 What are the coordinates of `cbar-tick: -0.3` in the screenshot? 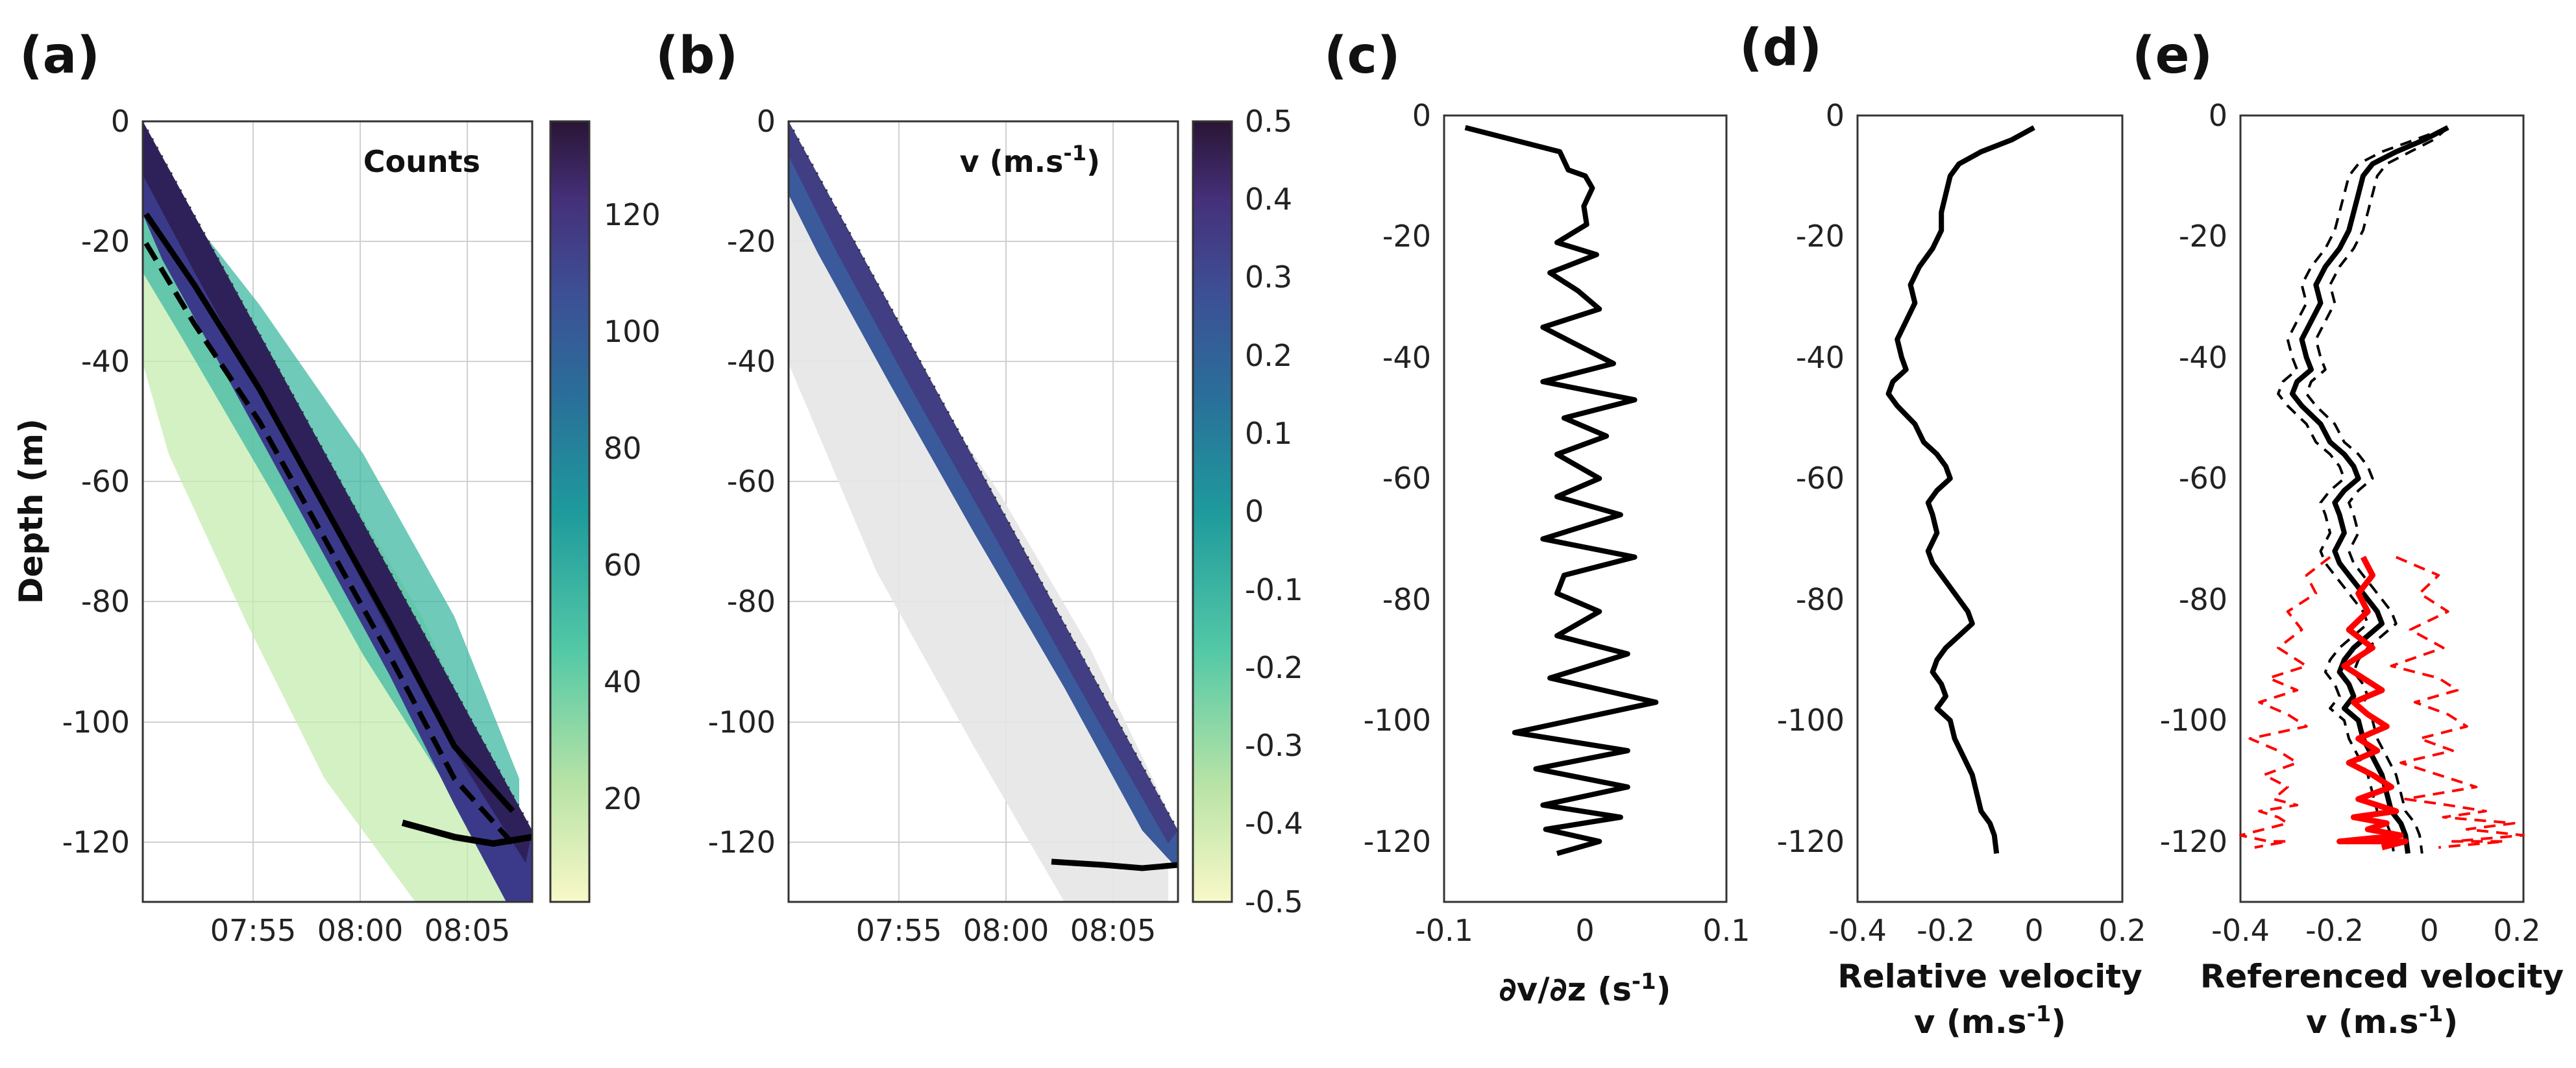 It's located at (1274, 746).